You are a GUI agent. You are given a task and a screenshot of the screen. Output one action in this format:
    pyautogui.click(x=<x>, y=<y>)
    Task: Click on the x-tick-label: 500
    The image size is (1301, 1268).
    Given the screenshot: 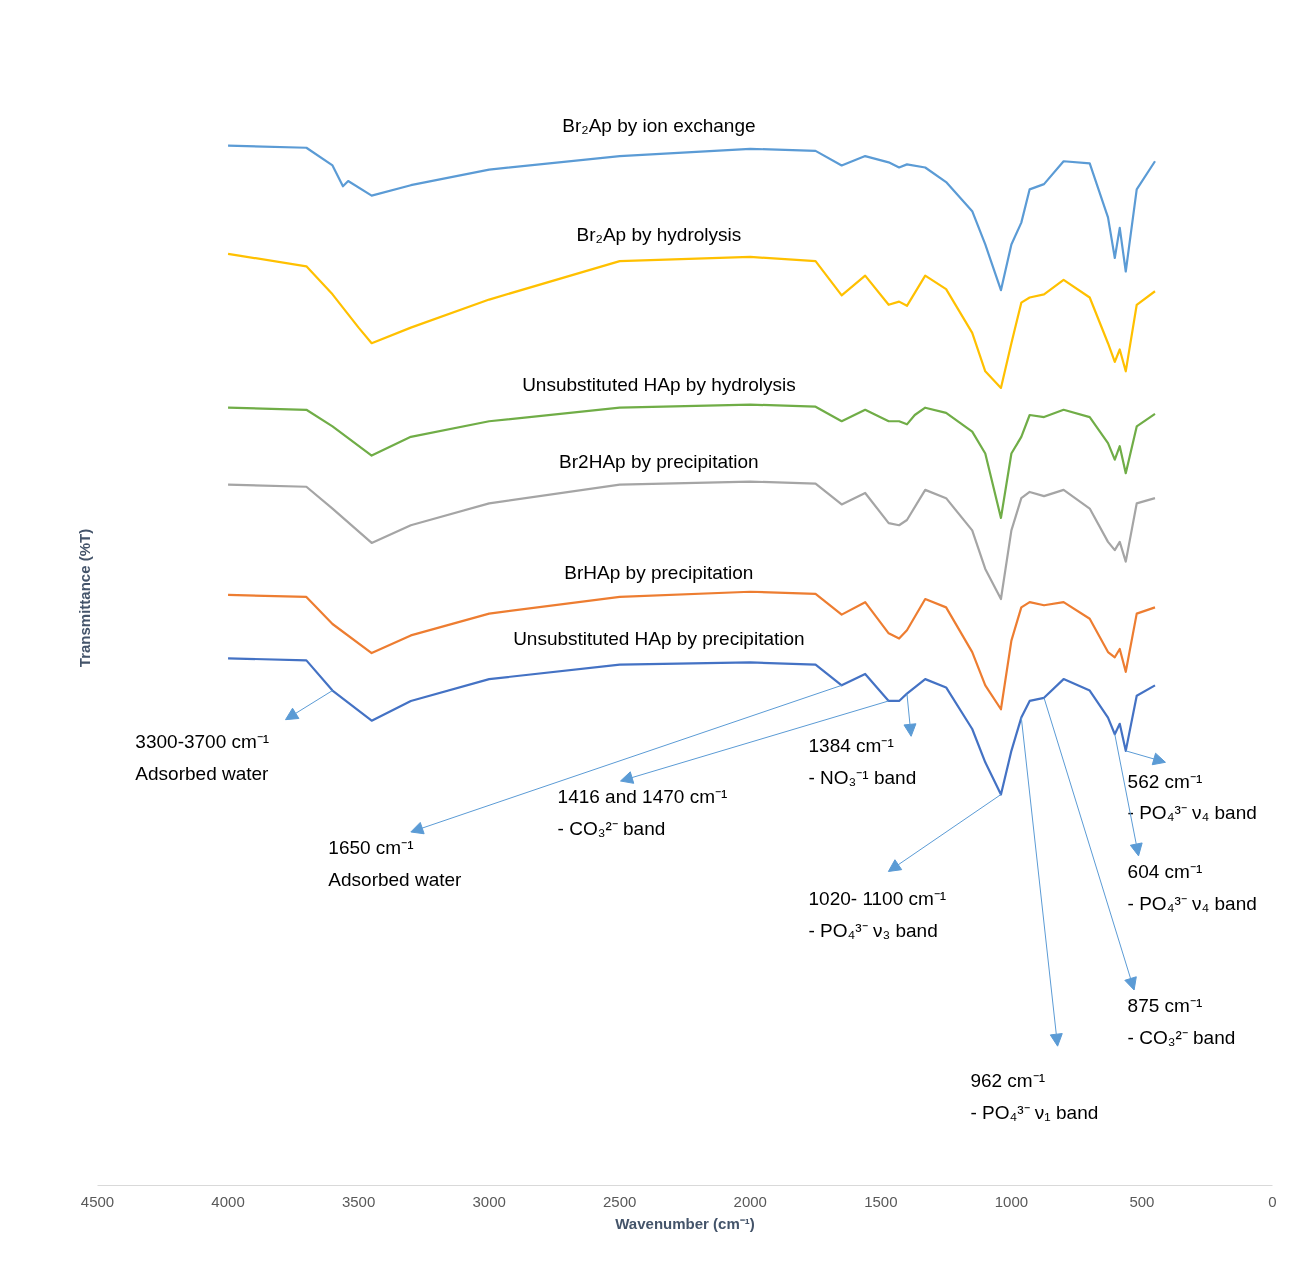 What is the action you would take?
    pyautogui.click(x=1142, y=1201)
    